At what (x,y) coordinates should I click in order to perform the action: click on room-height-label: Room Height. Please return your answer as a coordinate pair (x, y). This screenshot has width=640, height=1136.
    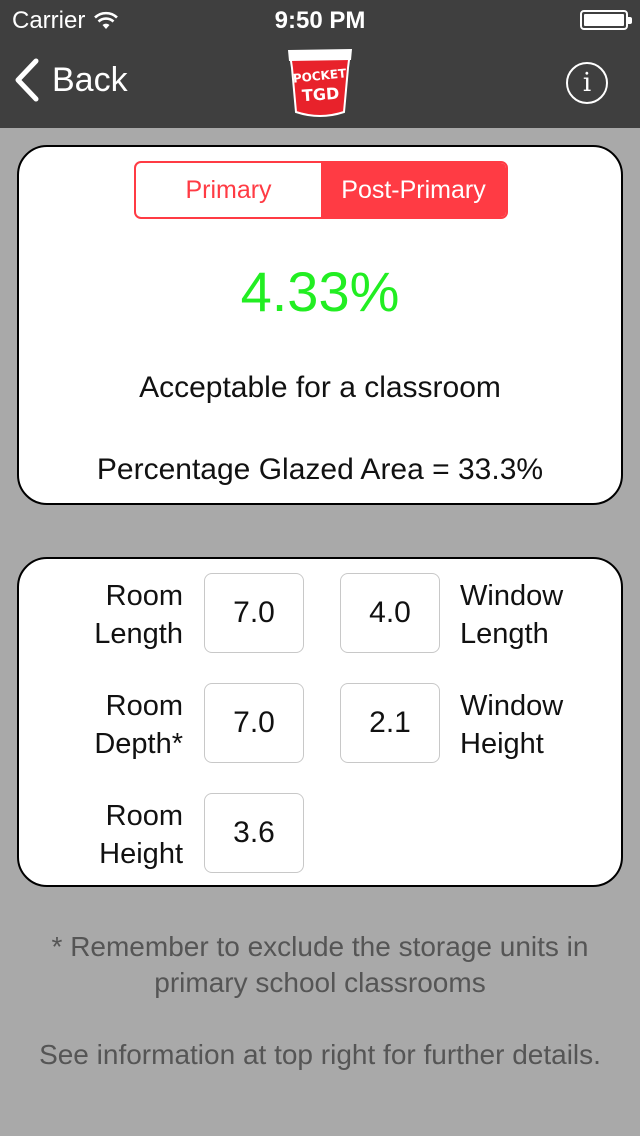
    Looking at the image, I should click on (141, 835).